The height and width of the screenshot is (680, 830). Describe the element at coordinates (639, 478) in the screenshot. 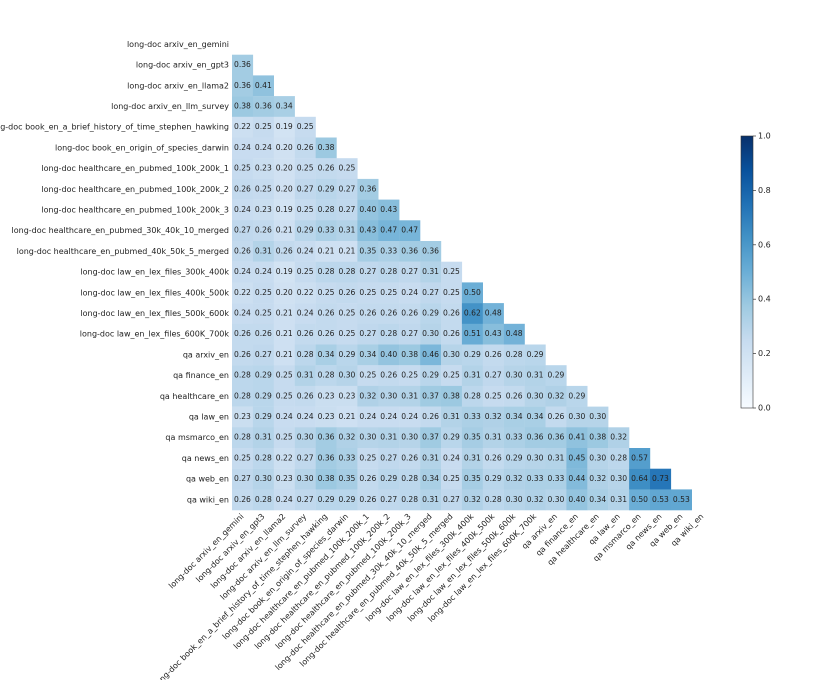

I see `cell-label: 0.64` at that location.